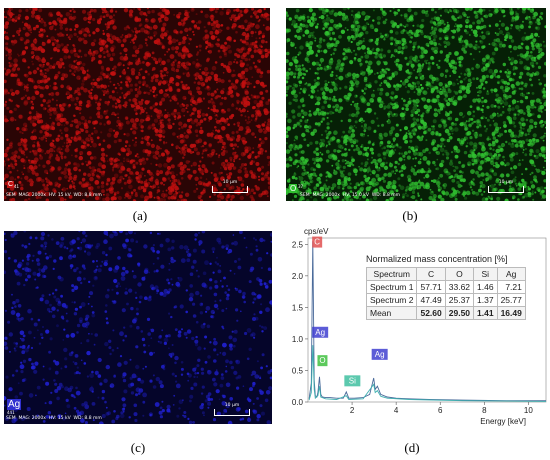 The width and height of the screenshot is (550, 460). What do you see at coordinates (298, 402) in the screenshot?
I see `y-tick-label: 0.0` at bounding box center [298, 402].